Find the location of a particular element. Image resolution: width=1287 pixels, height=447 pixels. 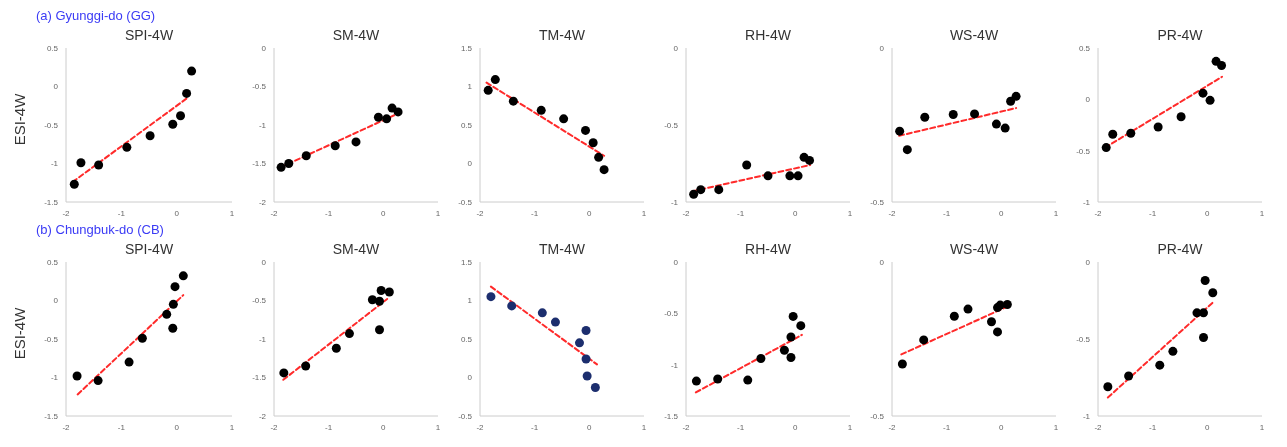

text: (b) Chungbuk-do (CB) is located at coordinates (100, 229).